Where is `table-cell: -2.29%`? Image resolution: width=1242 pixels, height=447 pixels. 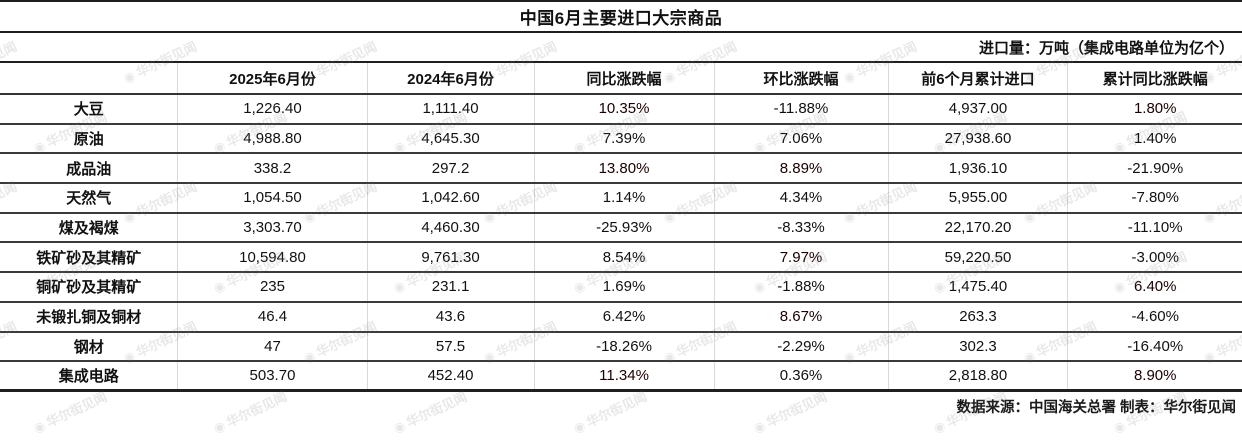 table-cell: -2.29% is located at coordinates (800, 347).